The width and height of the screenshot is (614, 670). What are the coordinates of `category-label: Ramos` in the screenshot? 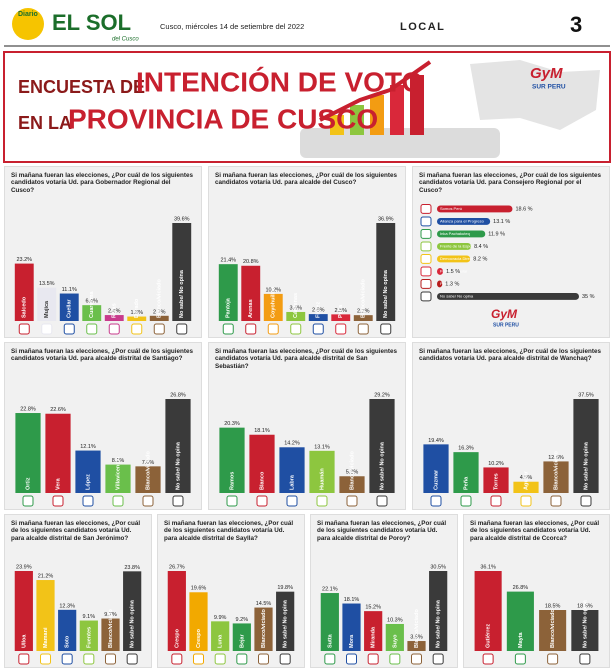 It's located at (232, 481).